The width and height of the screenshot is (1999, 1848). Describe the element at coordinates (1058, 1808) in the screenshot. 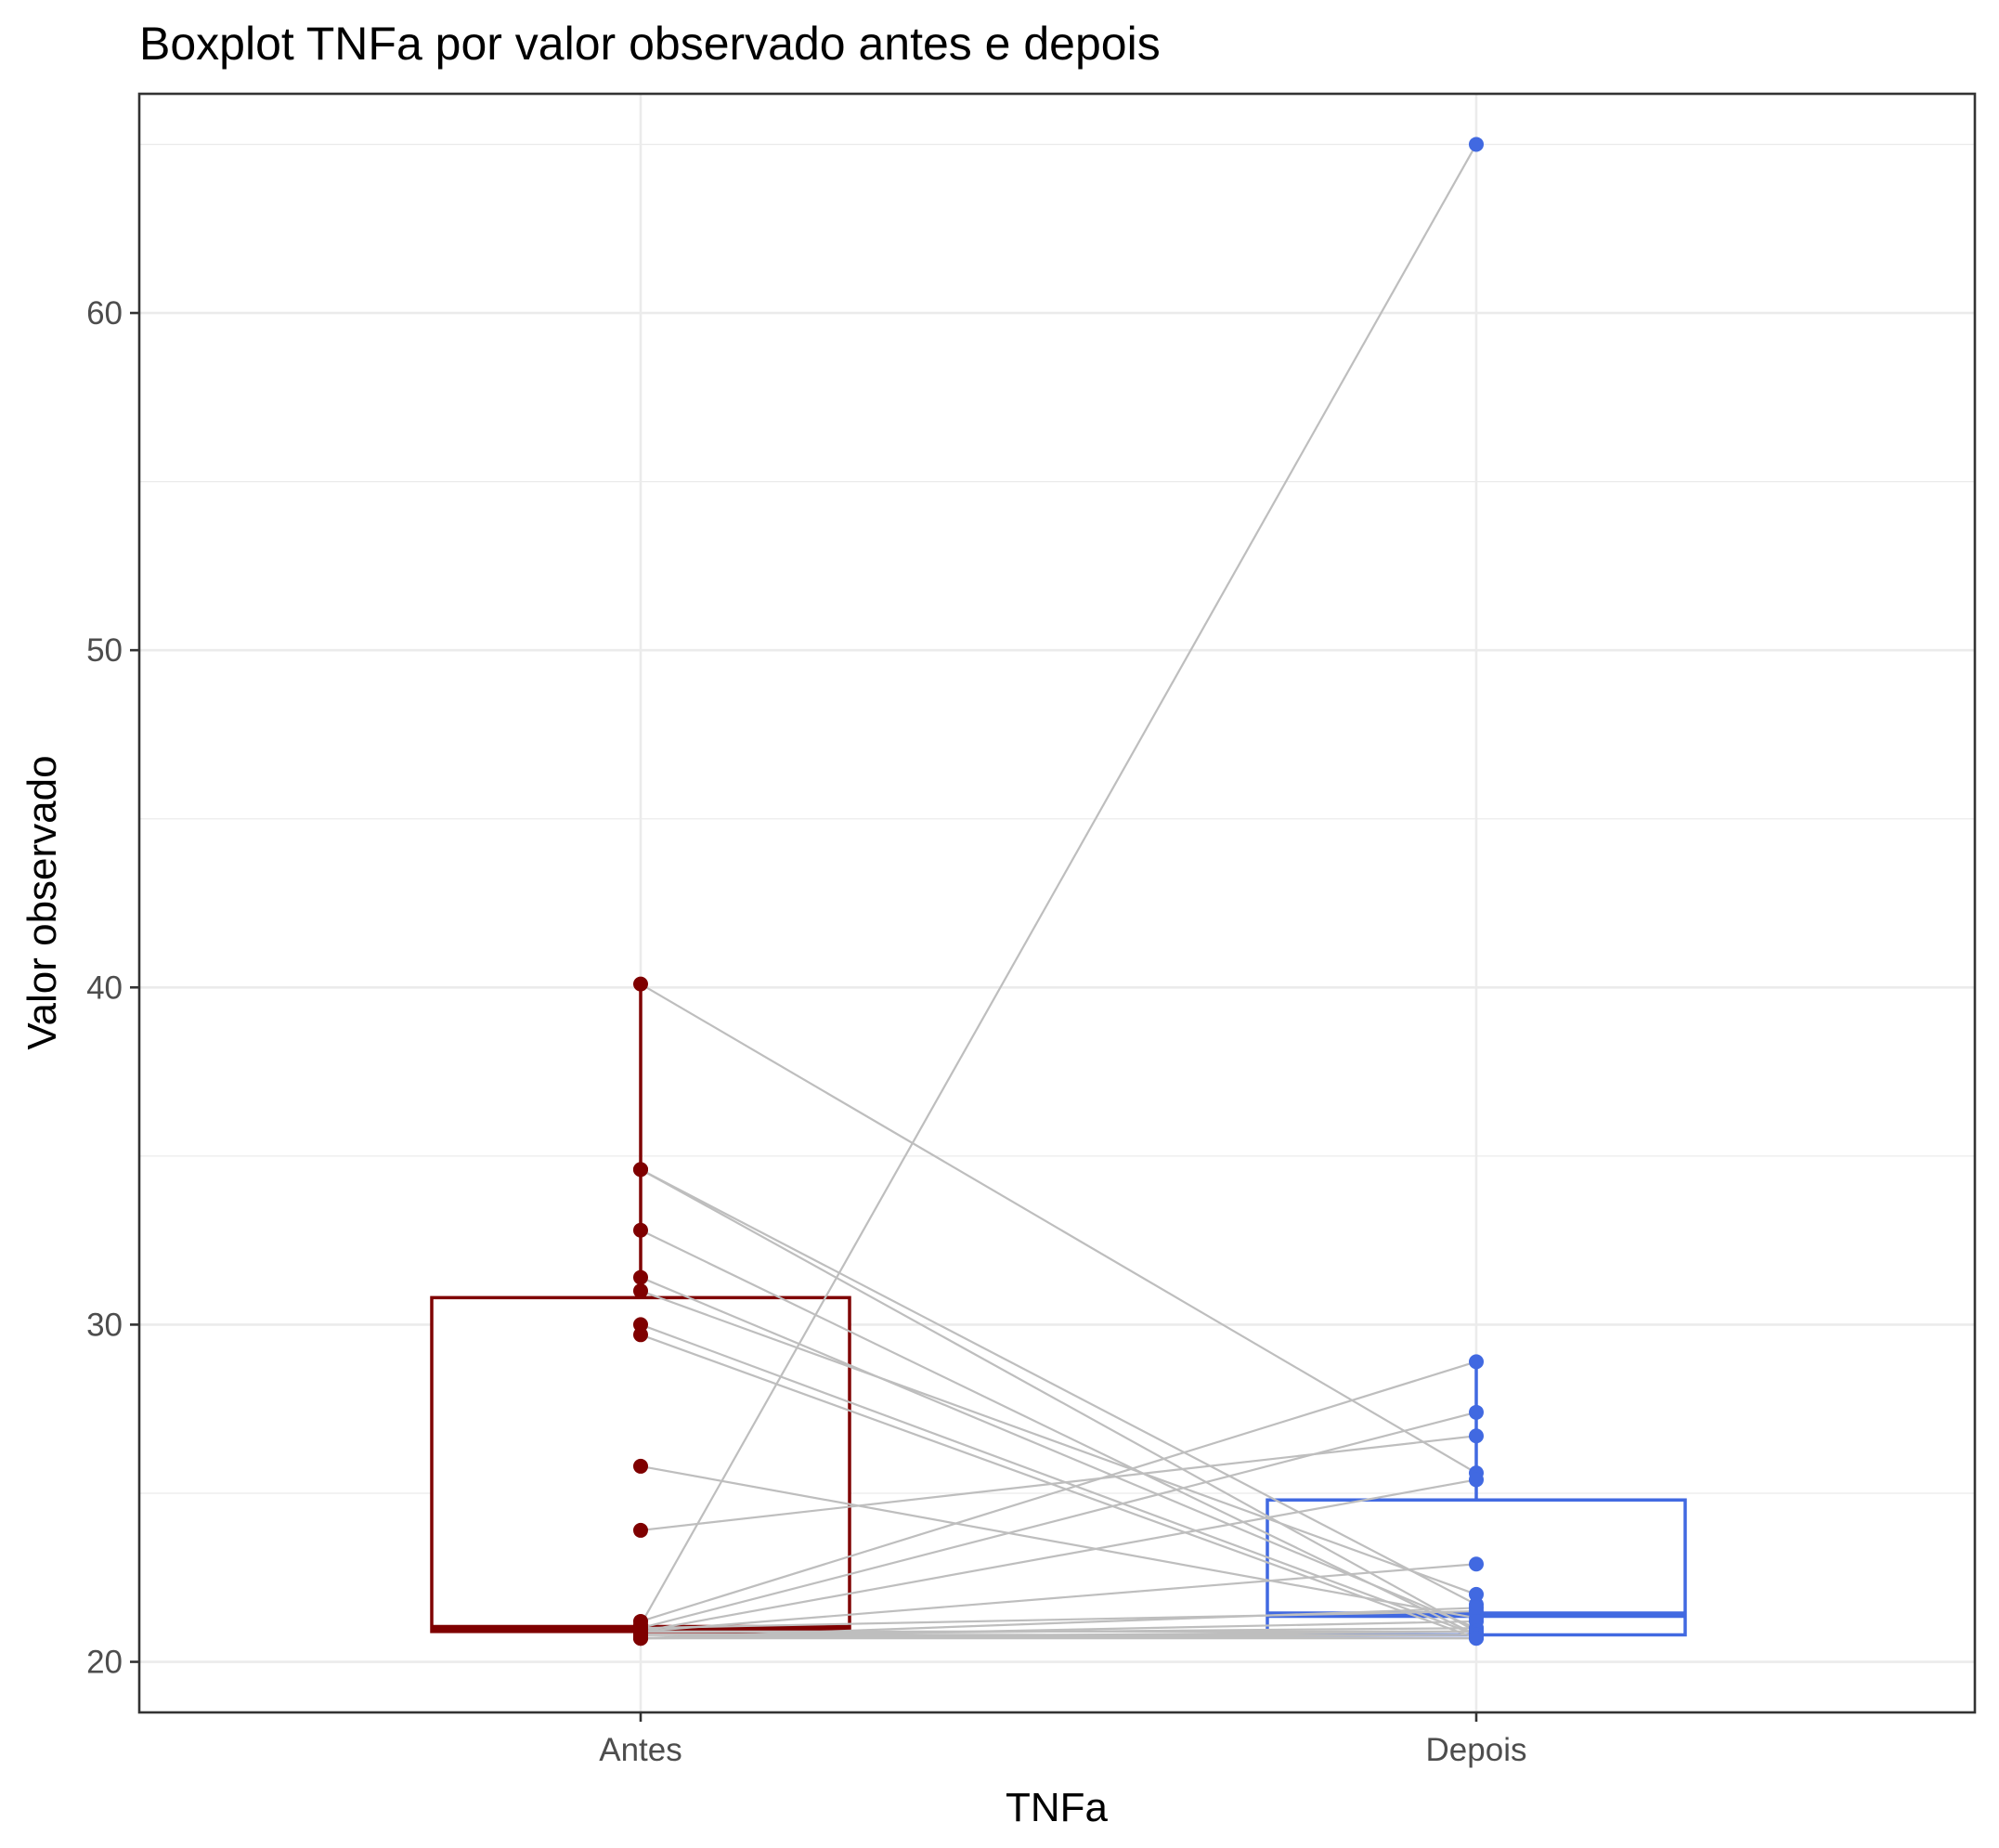

I see `x-axis-title: TNFa` at that location.